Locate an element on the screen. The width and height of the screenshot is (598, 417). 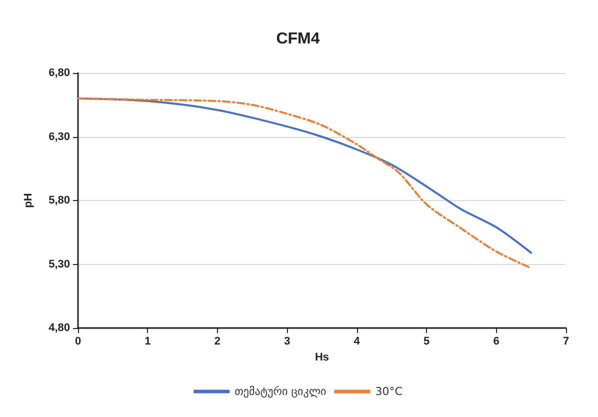
x-tick-label: 4 is located at coordinates (357, 342).